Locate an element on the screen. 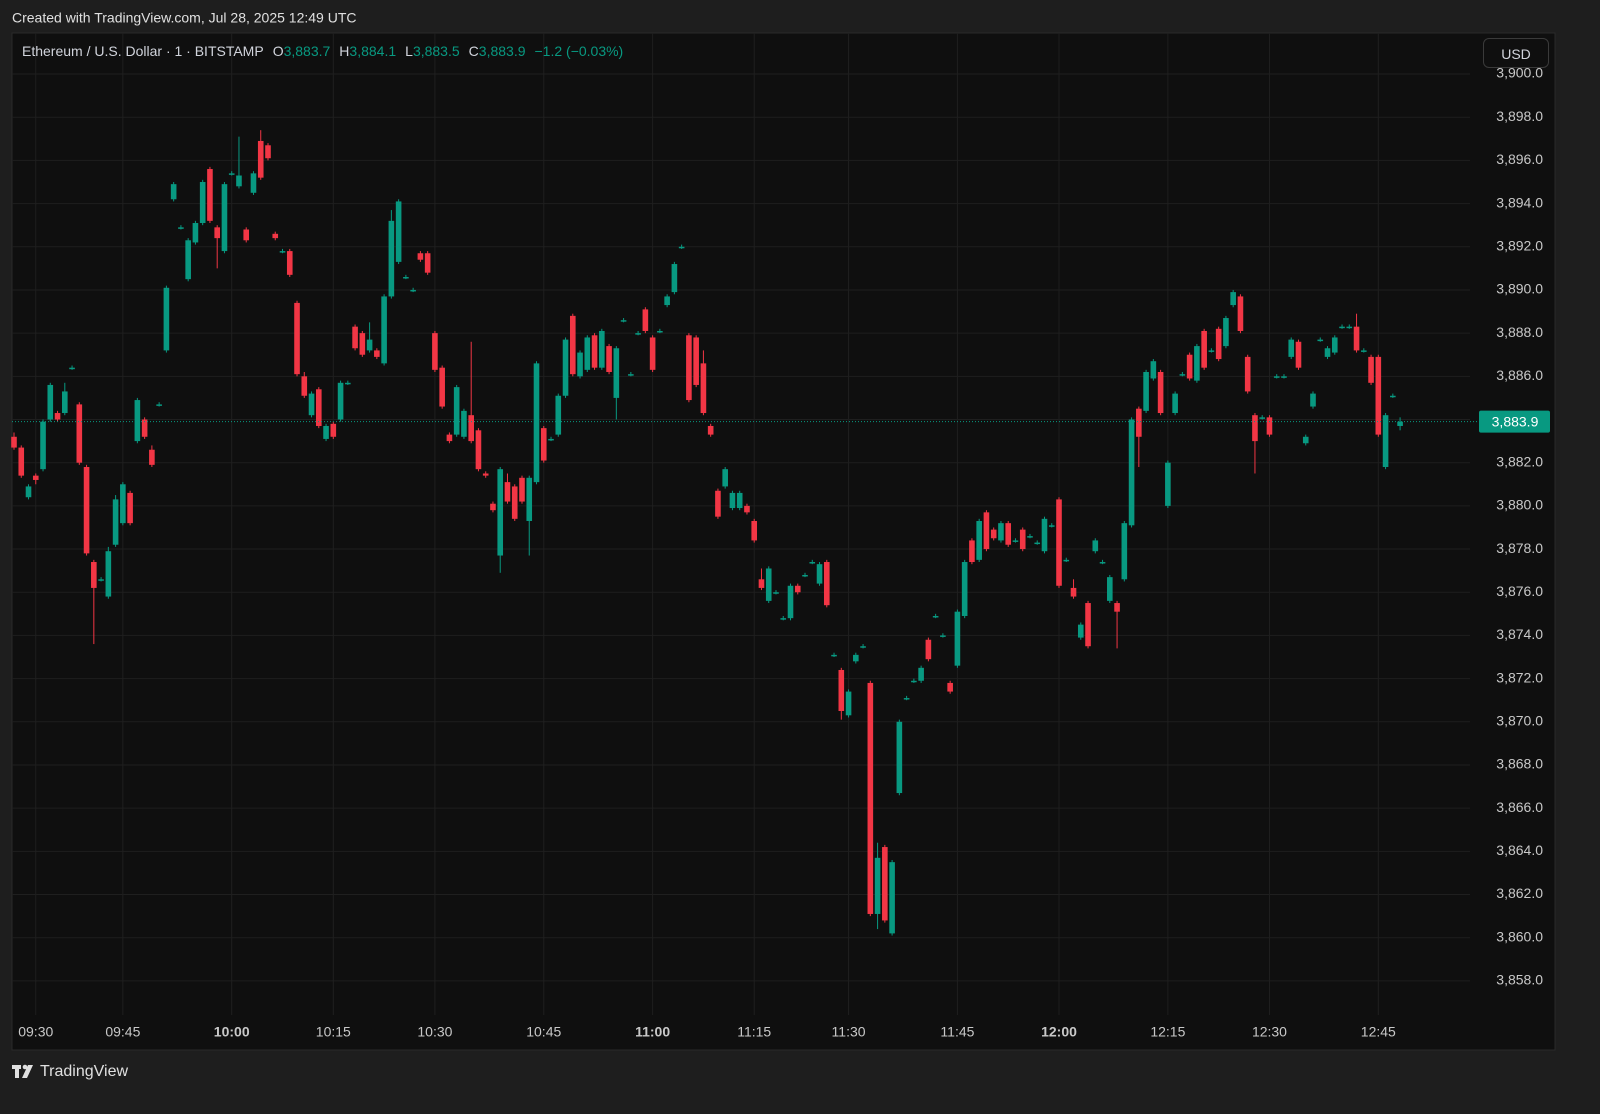 This screenshot has height=1114, width=1600. y-tick-label: 3,870.0 is located at coordinates (1519, 720).